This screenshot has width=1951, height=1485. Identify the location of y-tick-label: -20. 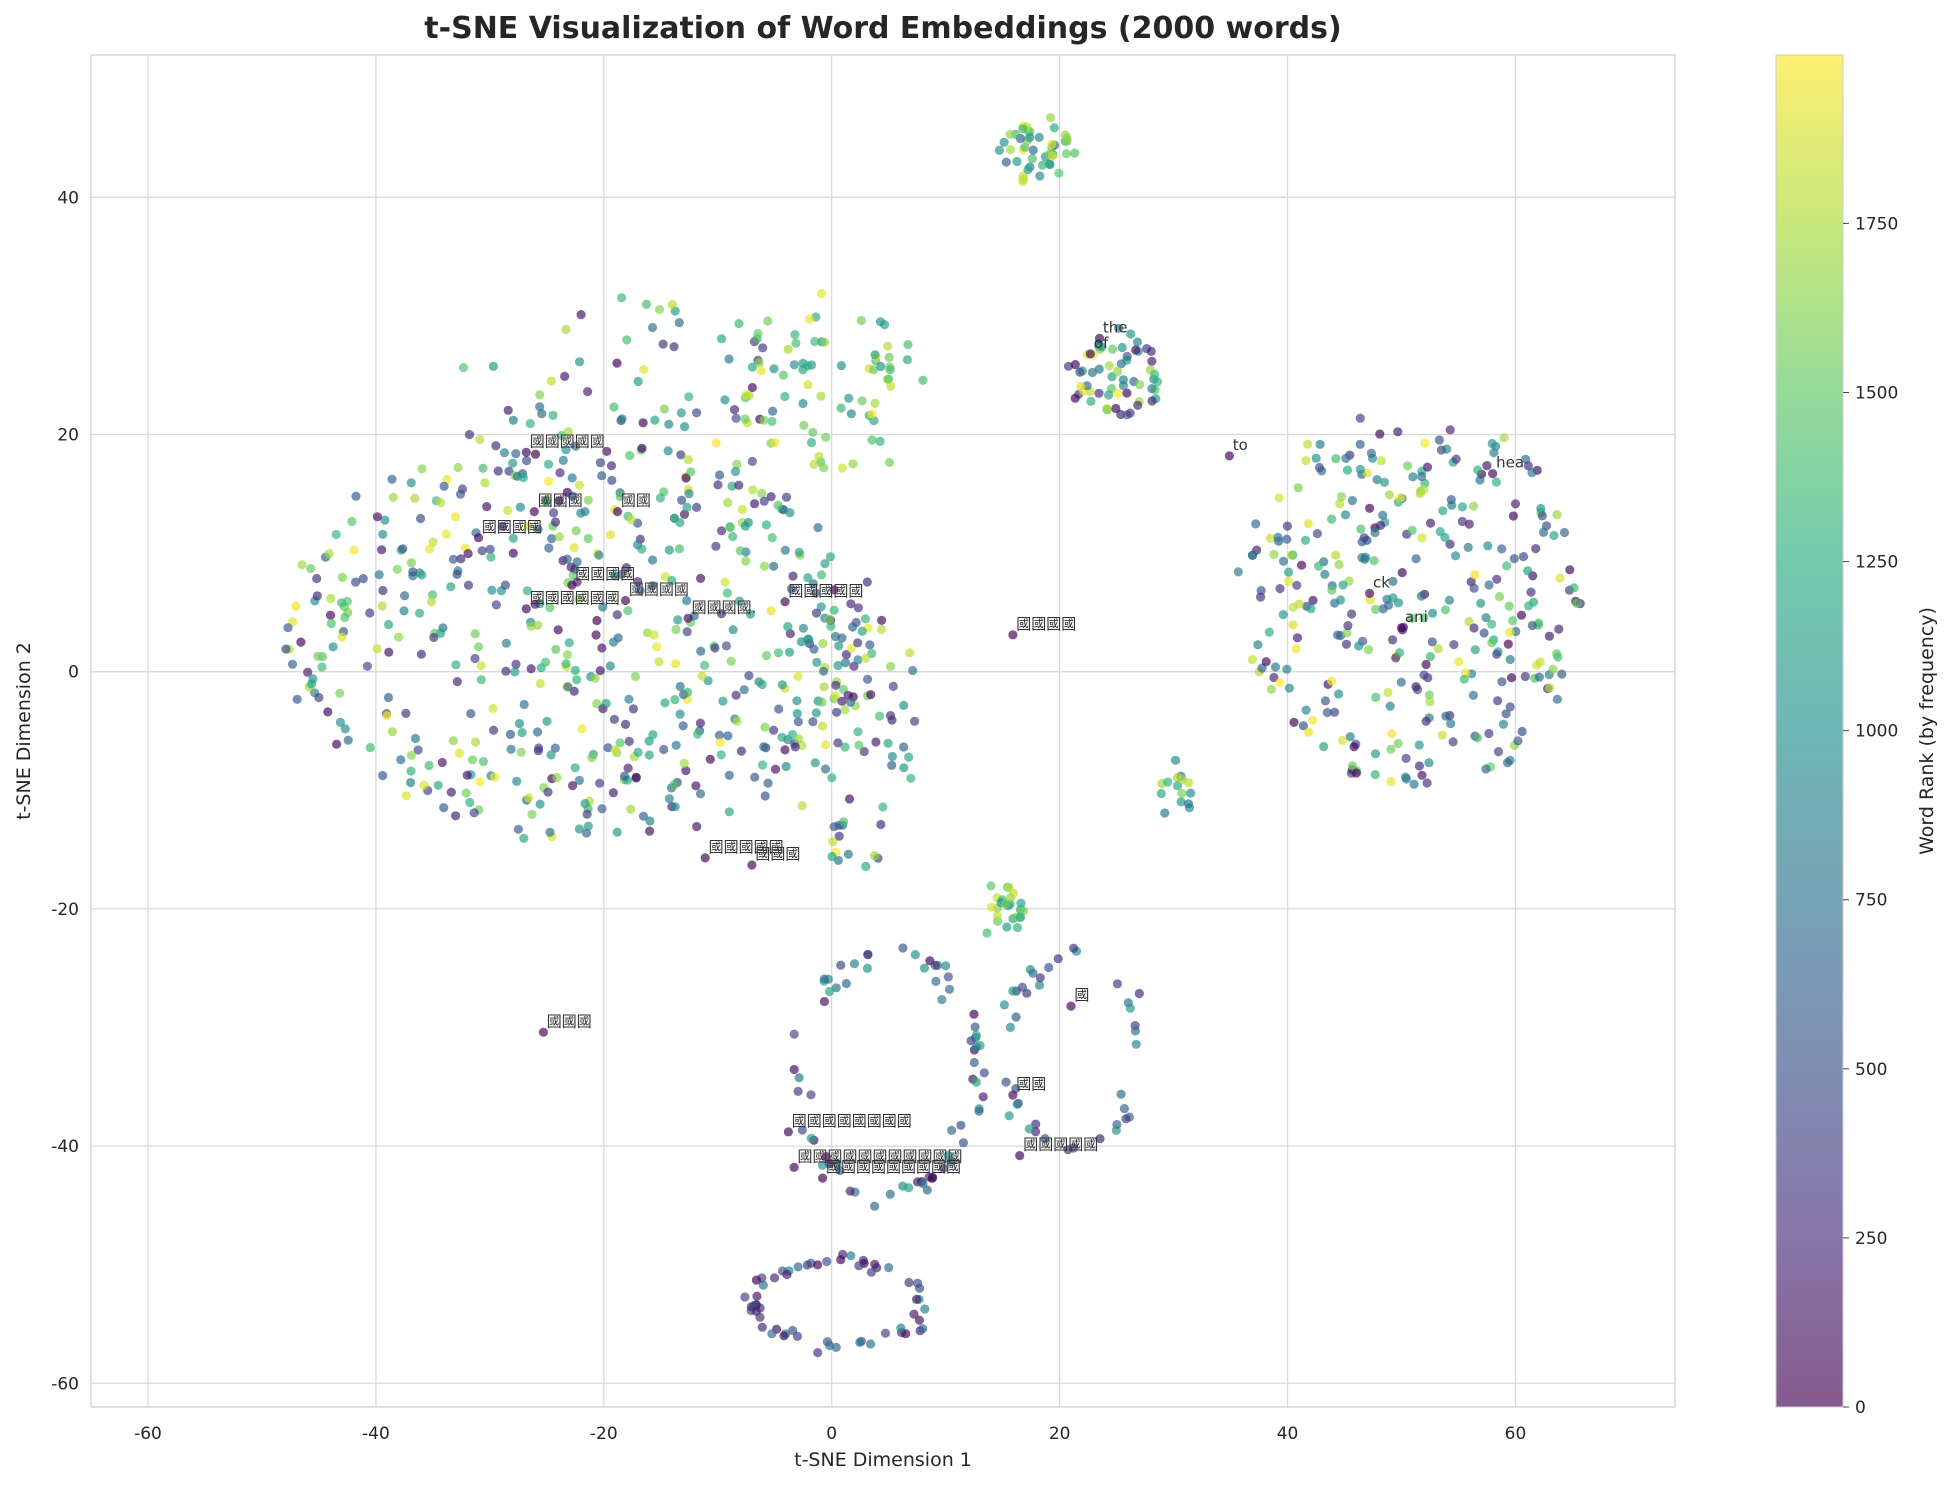
(65, 910).